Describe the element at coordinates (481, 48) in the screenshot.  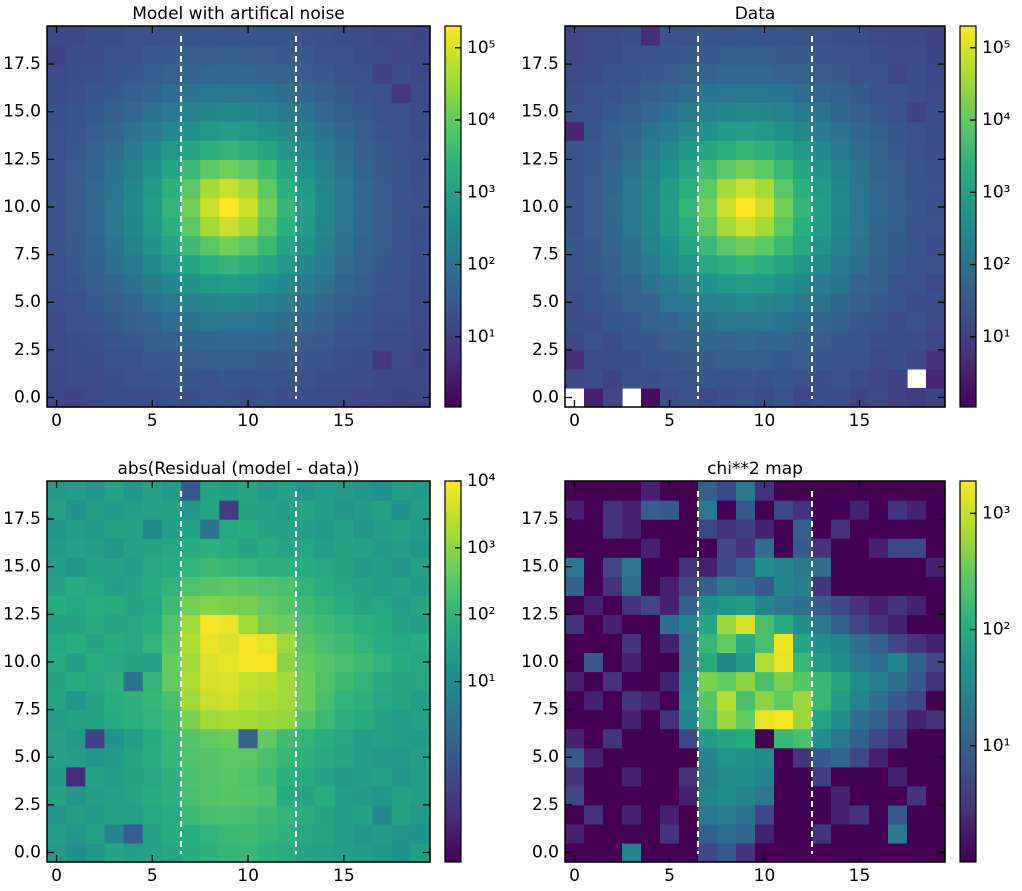
I see `colorbar-tick-label: 10⁵` at that location.